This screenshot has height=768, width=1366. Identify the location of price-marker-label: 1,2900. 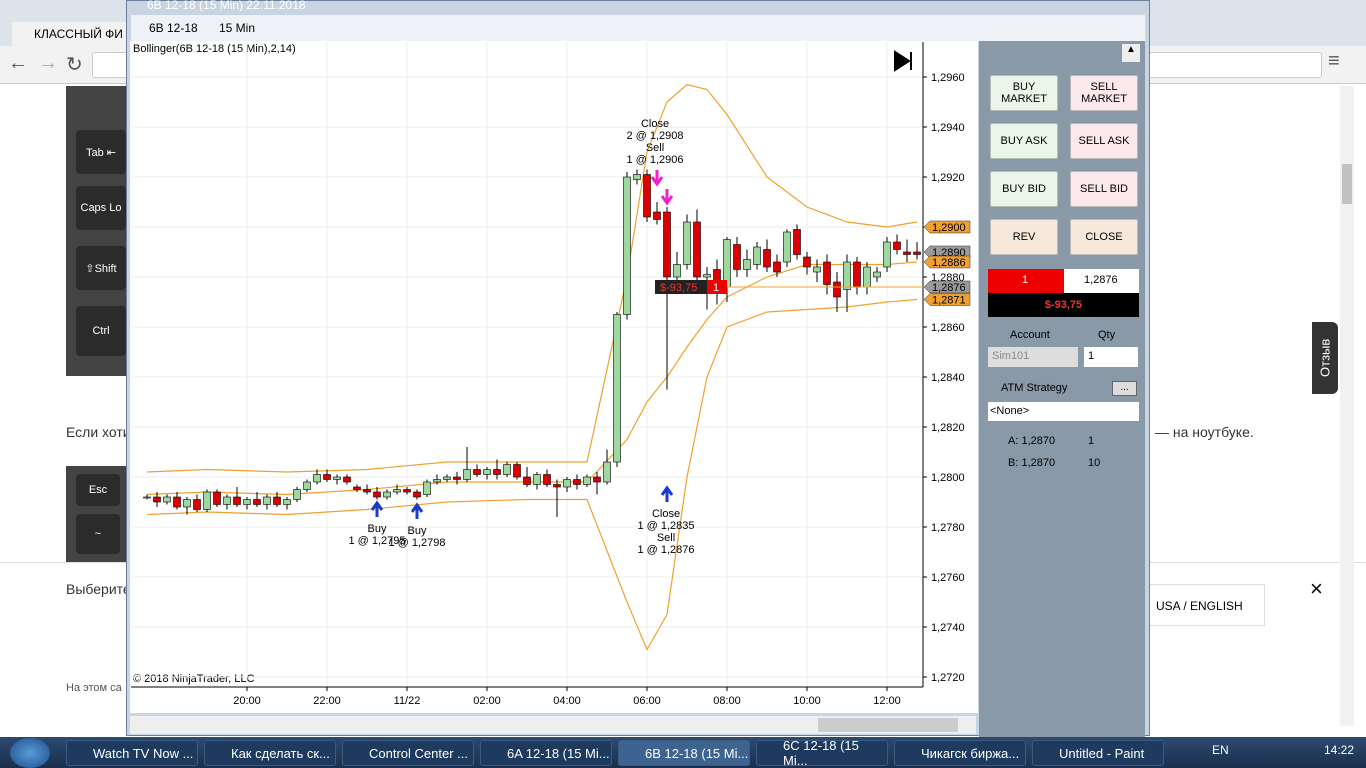
(949, 228).